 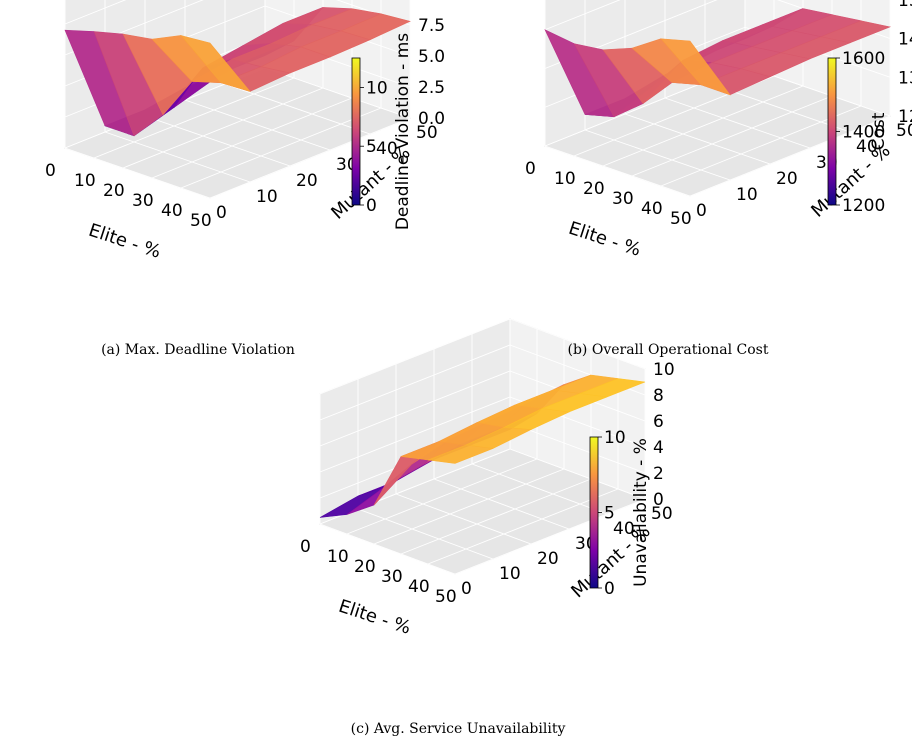 What do you see at coordinates (431, 57) in the screenshot?
I see `z-tick-label: 5.0` at bounding box center [431, 57].